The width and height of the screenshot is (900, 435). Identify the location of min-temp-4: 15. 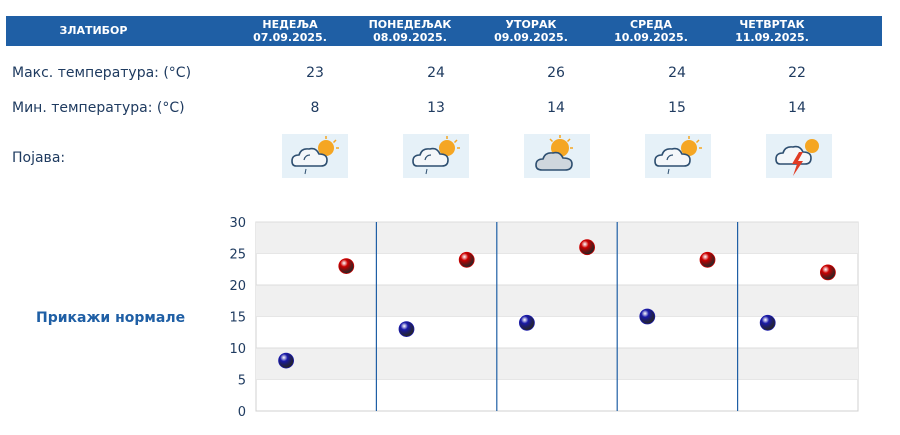
(677, 108).